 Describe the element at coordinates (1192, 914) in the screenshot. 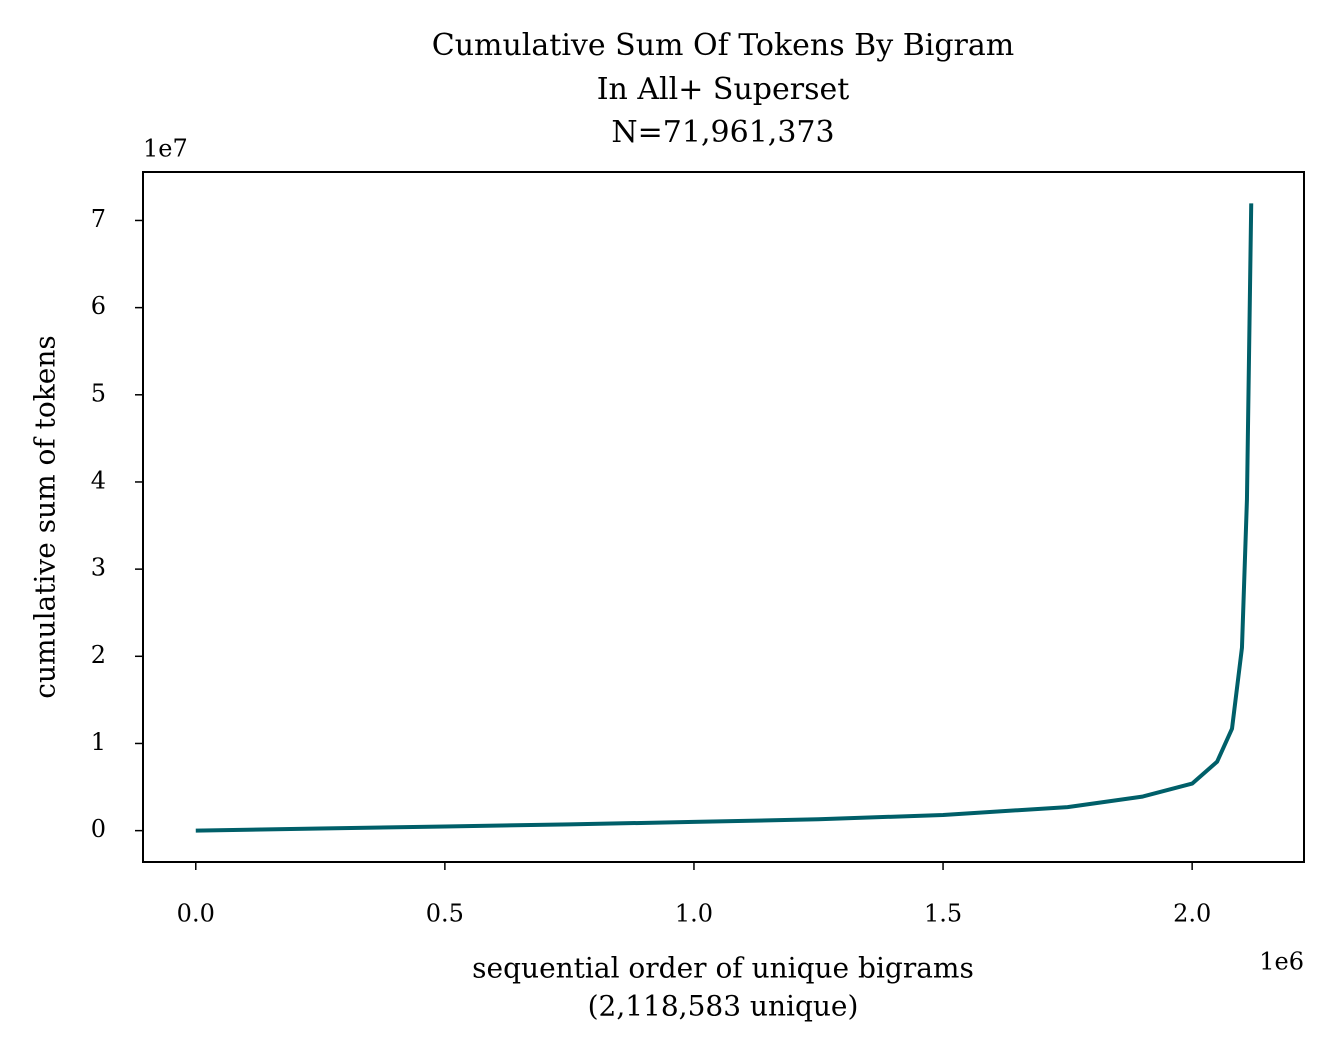

I see `x-tick-label: 2.0` at that location.